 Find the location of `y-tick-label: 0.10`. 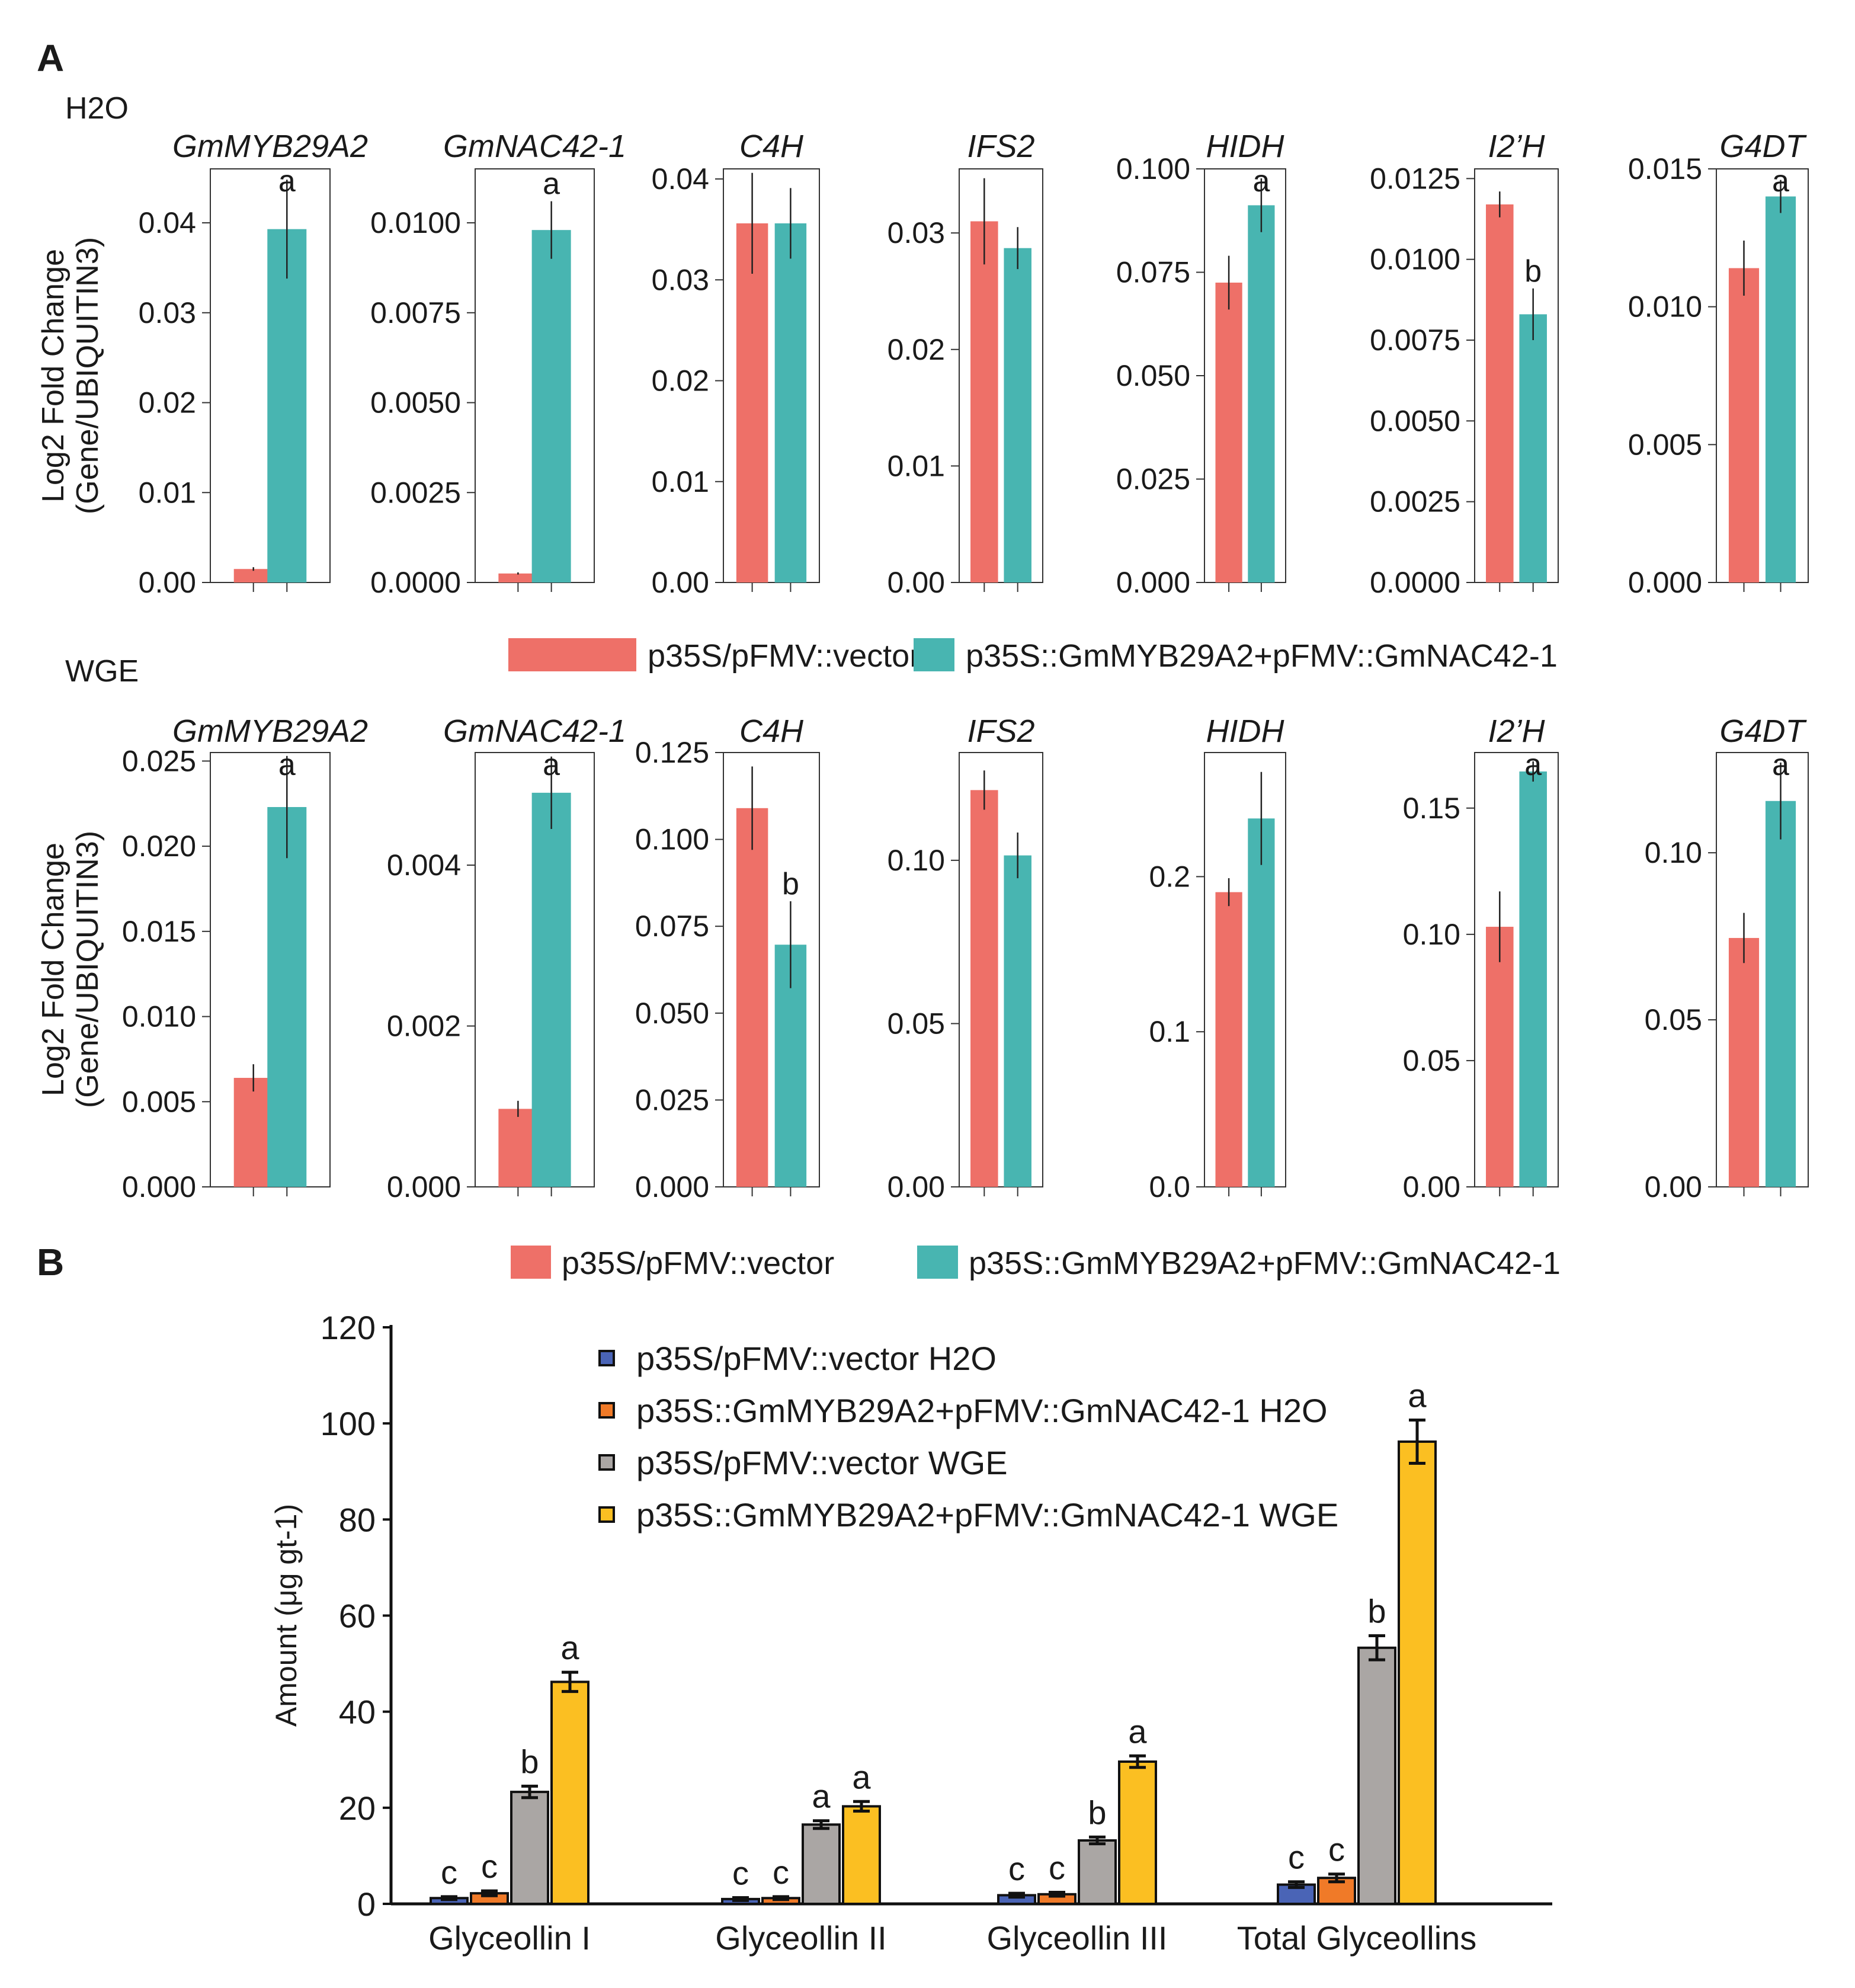

y-tick-label: 0.10 is located at coordinates (1431, 934).